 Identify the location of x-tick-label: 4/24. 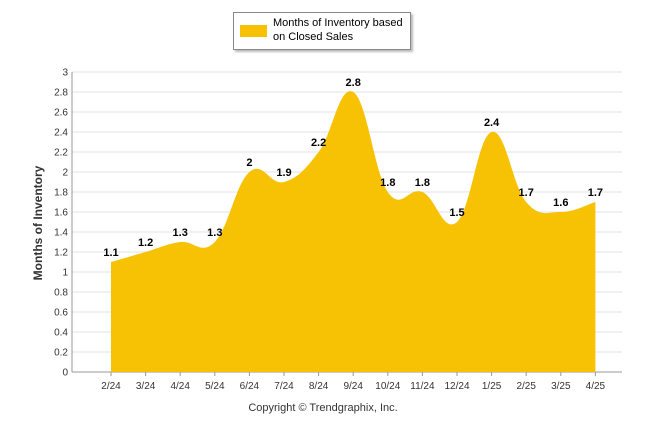
(180, 386).